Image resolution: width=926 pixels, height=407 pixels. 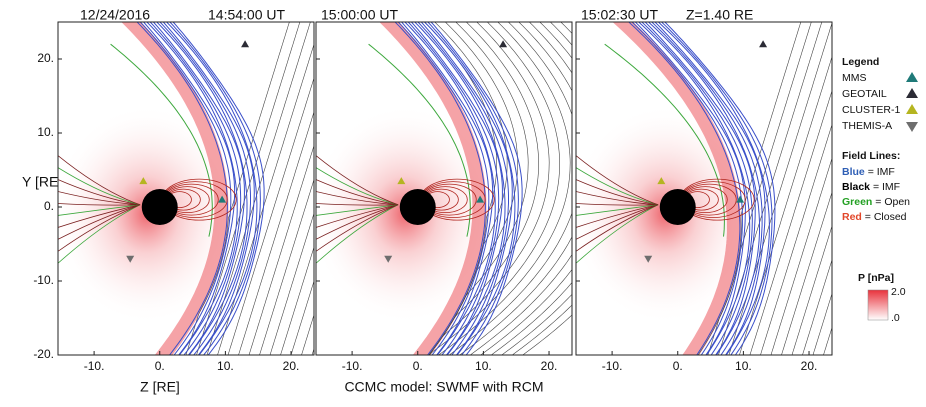 I want to click on legend-label: CLUSTER-1, so click(x=871, y=110).